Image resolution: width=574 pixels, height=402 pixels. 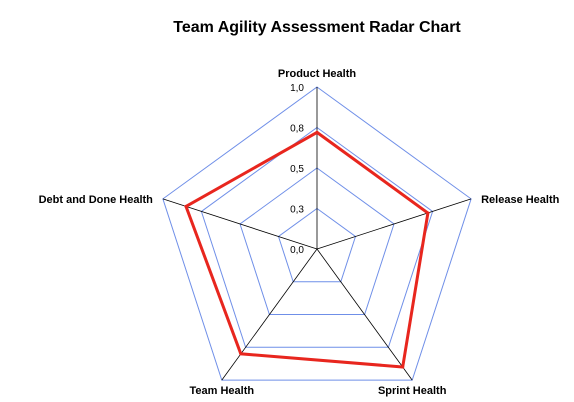 I want to click on axis-label-2: Sprint Health, so click(x=412, y=391).